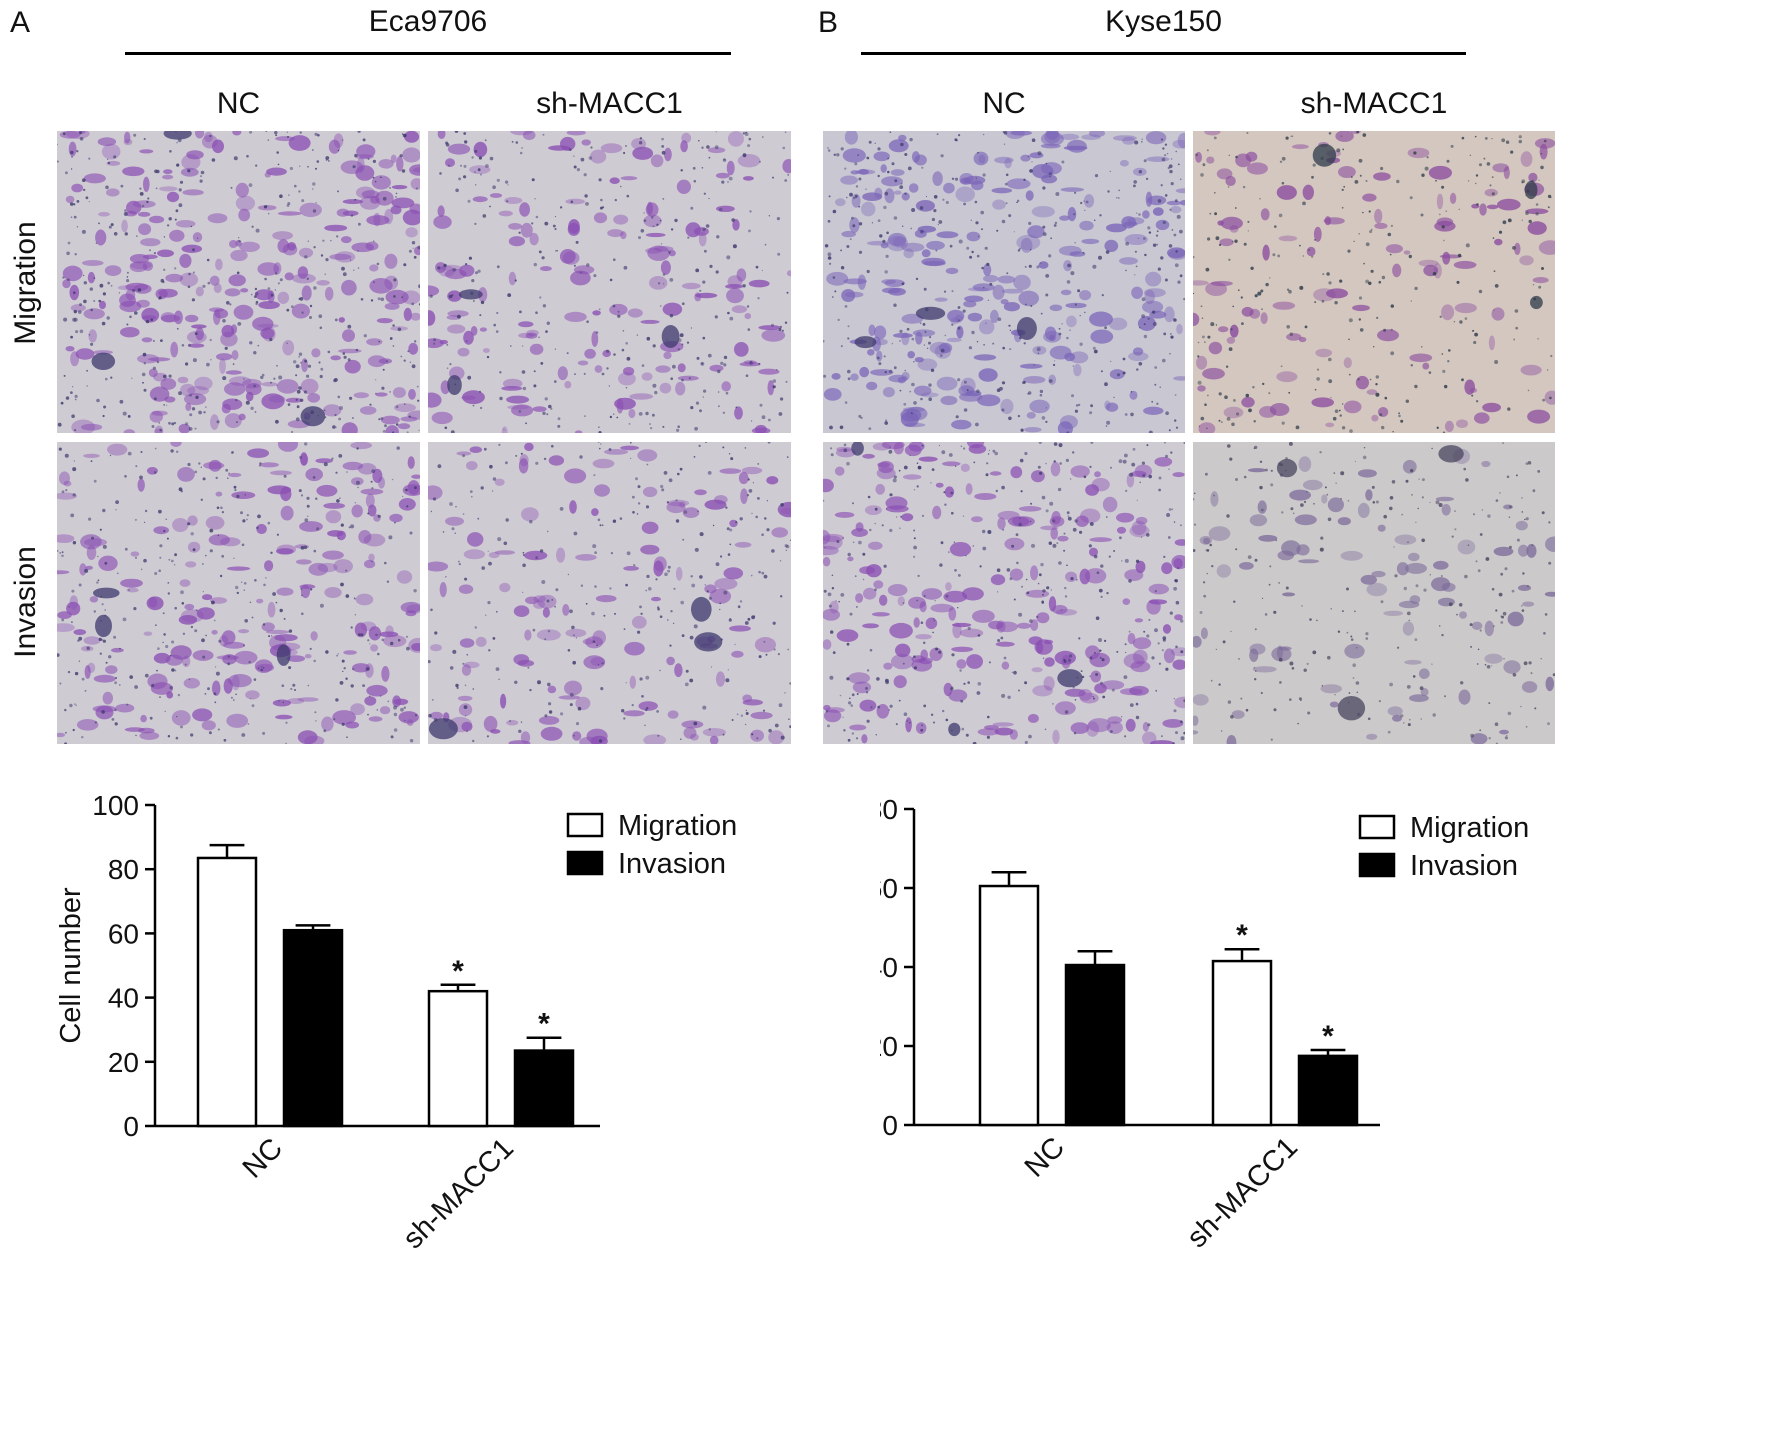 This screenshot has width=1784, height=1438. Describe the element at coordinates (1374, 103) in the screenshot. I see `column-label-b-sh-macc1: sh-MACC1` at that location.